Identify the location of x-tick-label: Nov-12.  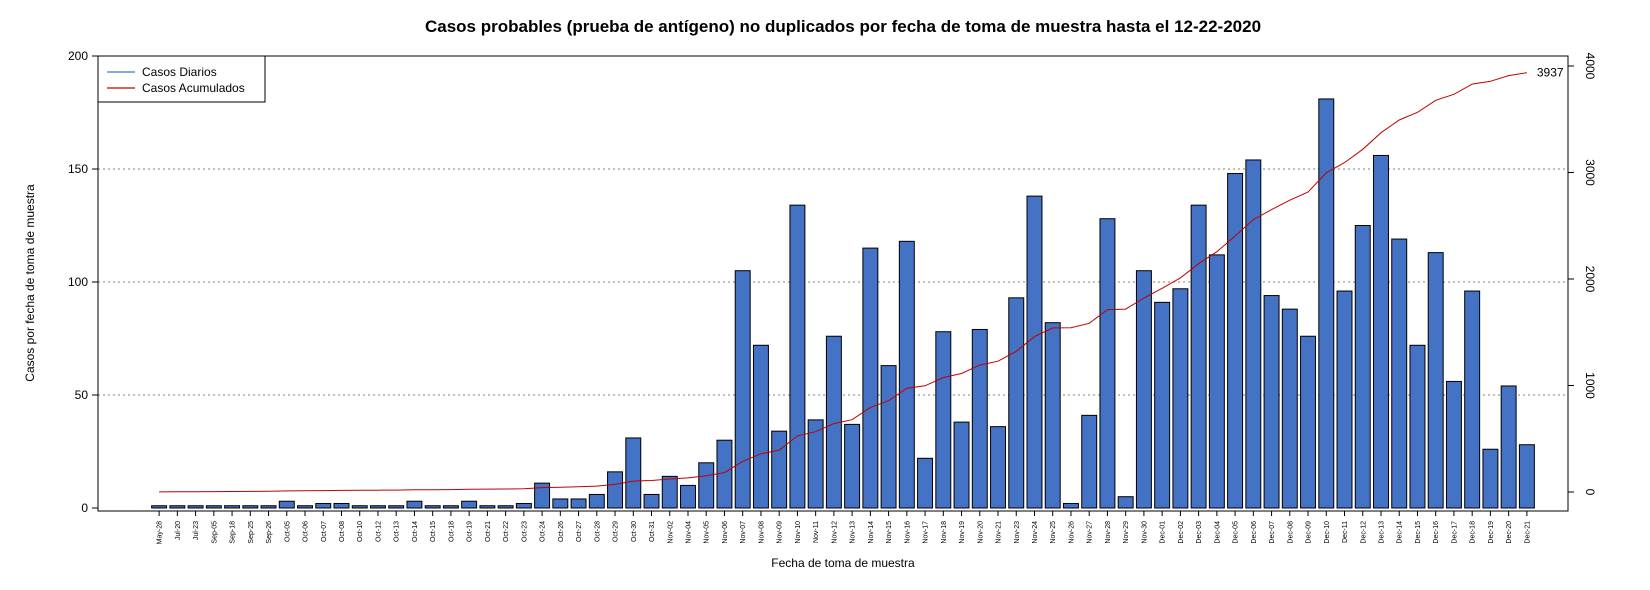
(834, 532).